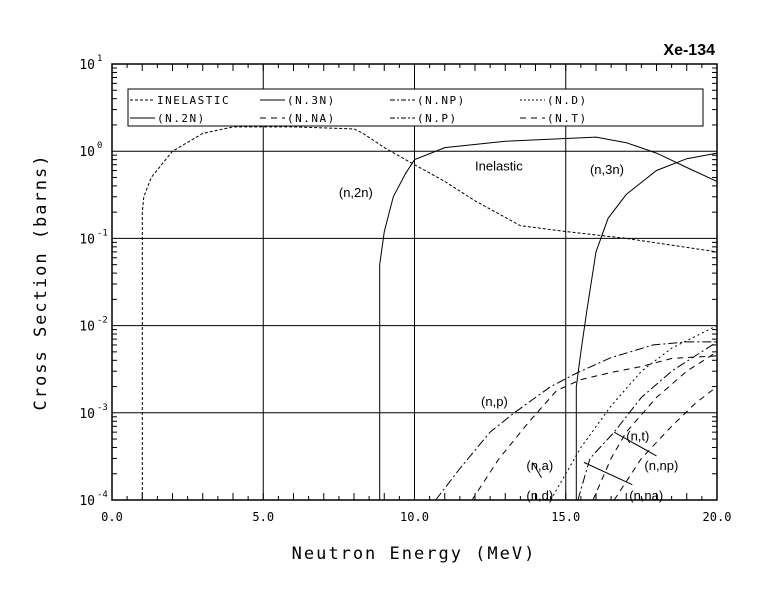  What do you see at coordinates (102, 233) in the screenshot?
I see `y-tick-exponent: -1` at bounding box center [102, 233].